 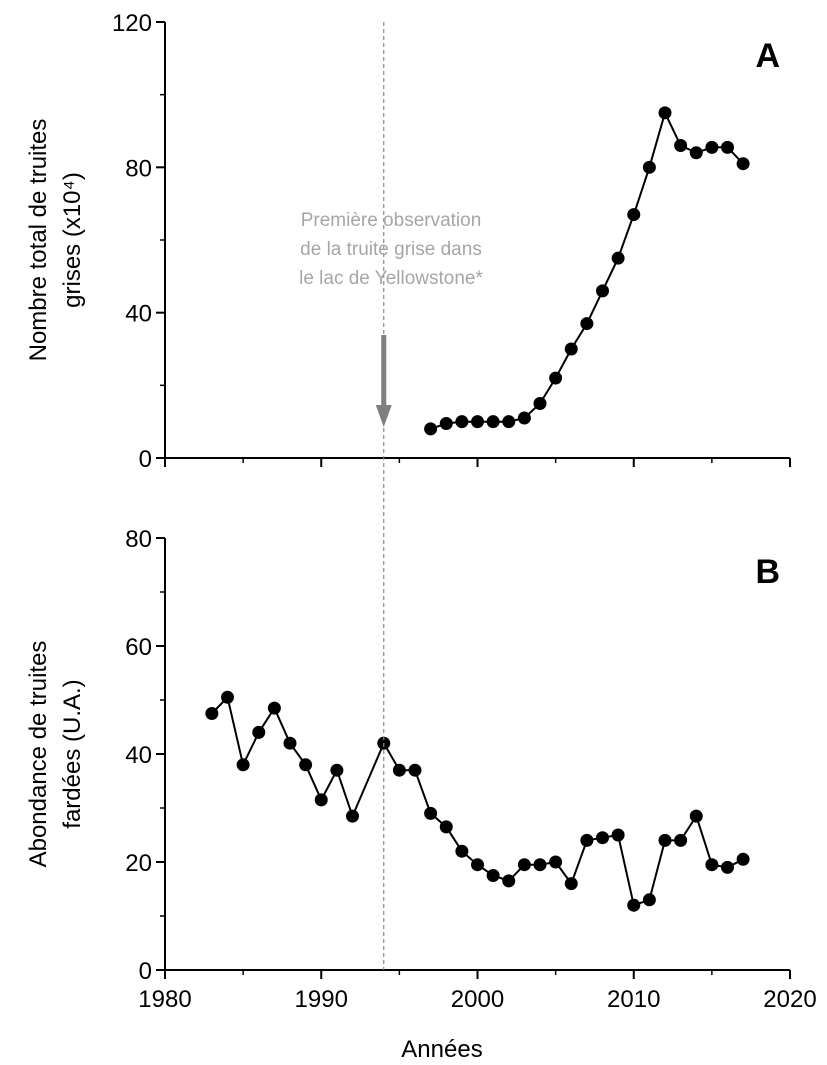 I want to click on y-tick-label: 20, so click(x=138, y=863).